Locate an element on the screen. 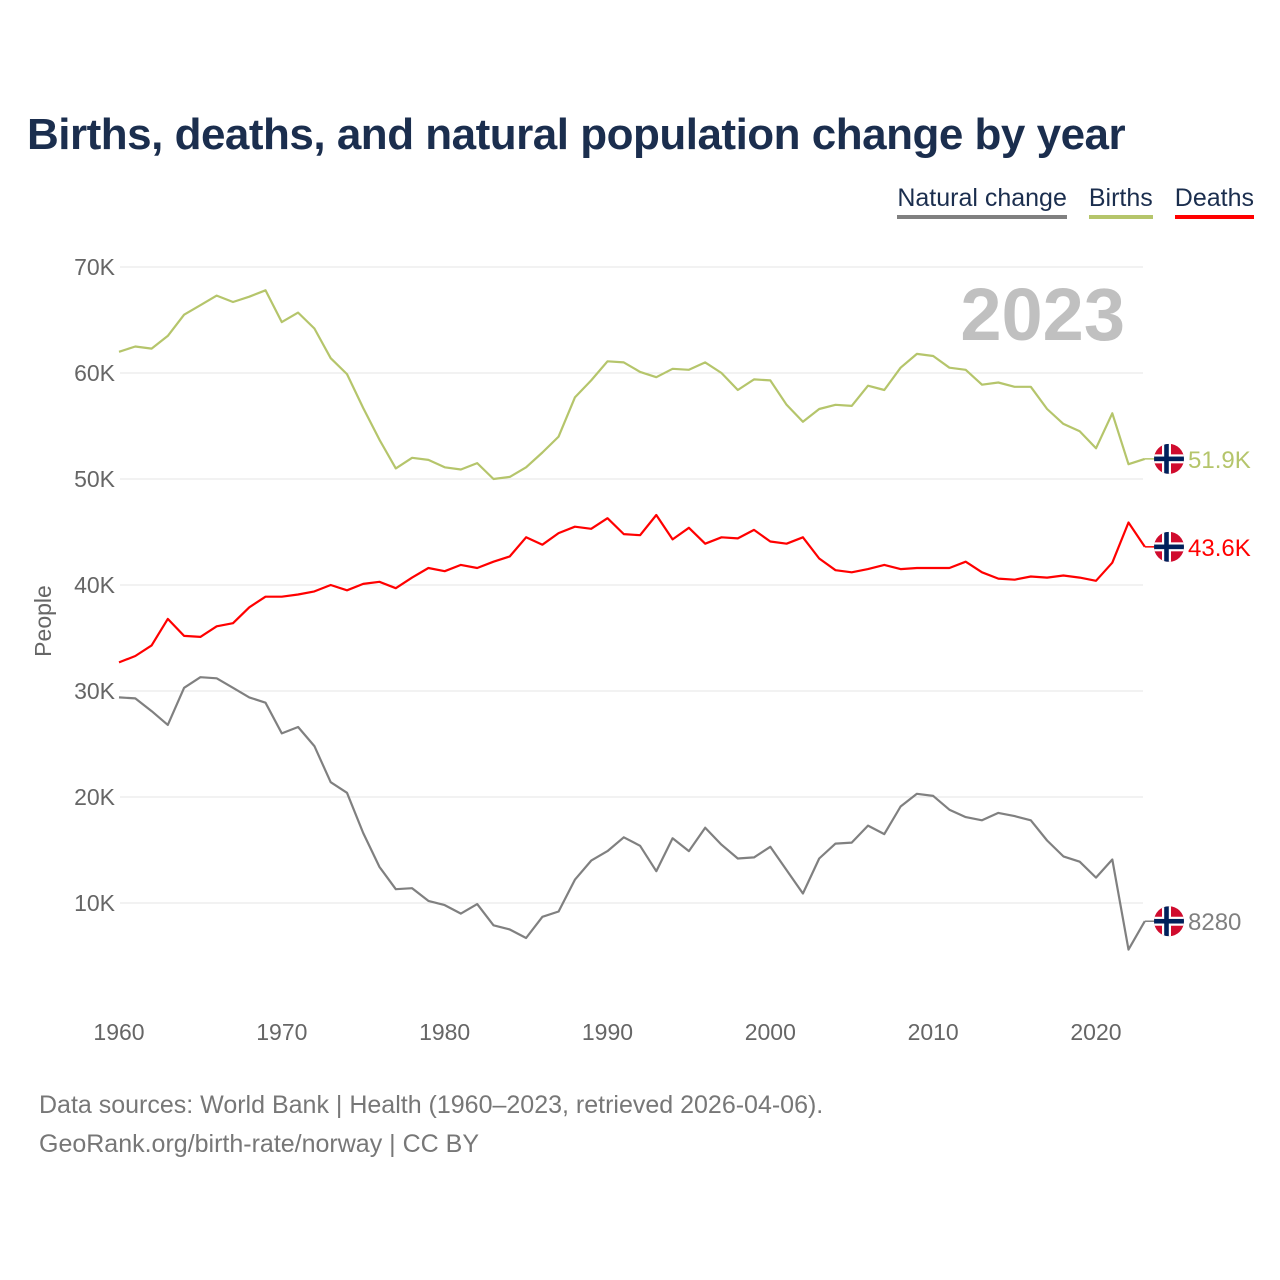 This screenshot has height=1280, width=1280. series-line-births is located at coordinates (632, 385).